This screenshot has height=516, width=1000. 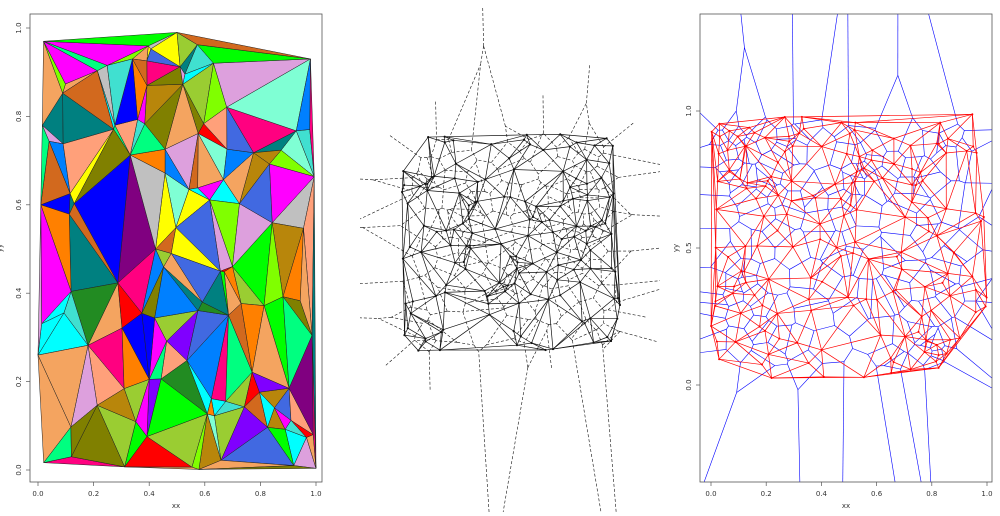 I want to click on x-tick-label: 0.8, so click(x=260, y=494).